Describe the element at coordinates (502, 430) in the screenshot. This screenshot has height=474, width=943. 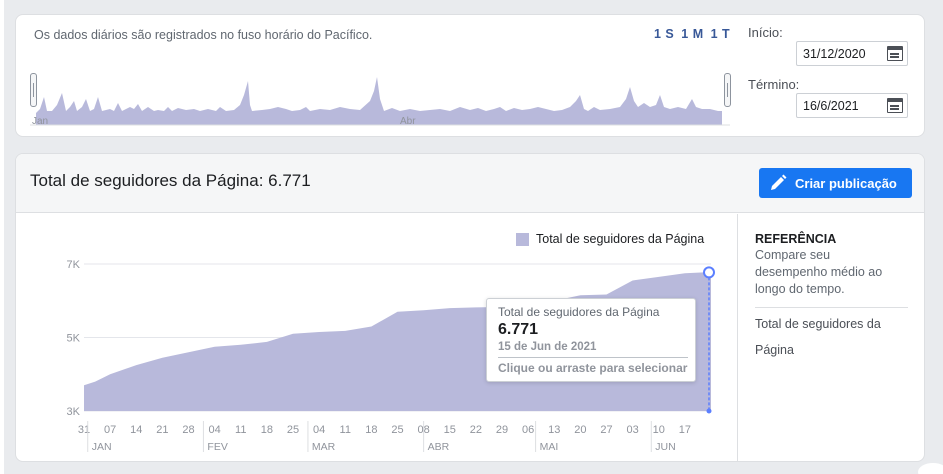
I see `x-tick-label: 29` at that location.